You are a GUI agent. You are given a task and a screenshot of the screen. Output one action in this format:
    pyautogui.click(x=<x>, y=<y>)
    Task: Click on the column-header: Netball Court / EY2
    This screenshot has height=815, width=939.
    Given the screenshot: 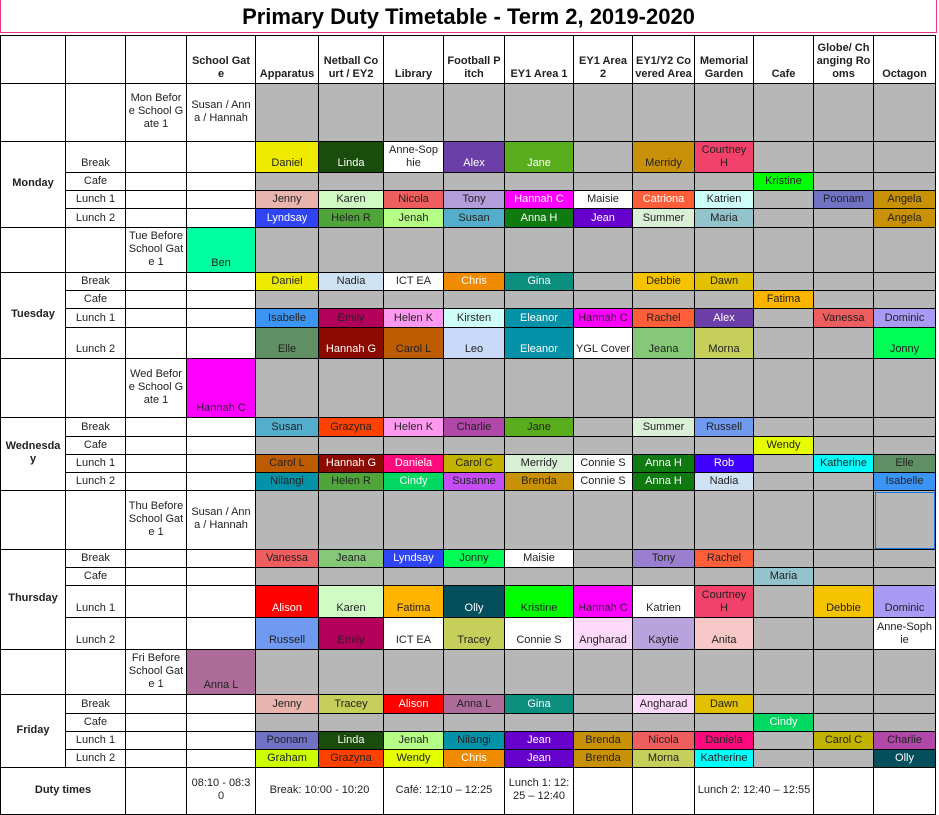 What is the action you would take?
    pyautogui.click(x=351, y=59)
    